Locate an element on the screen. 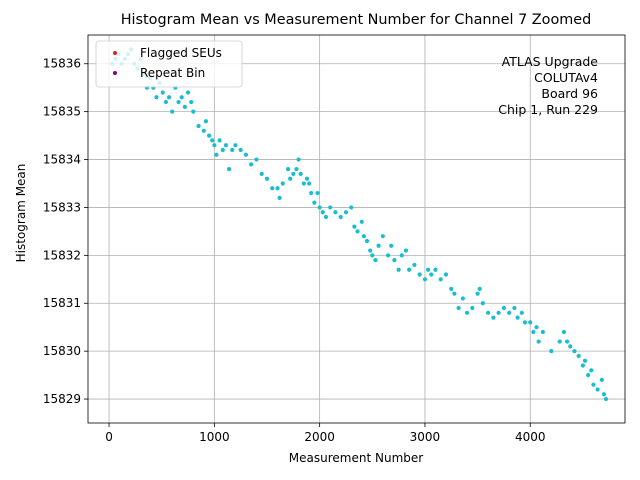 The height and width of the screenshot is (480, 640). y-tick-label: 15834 is located at coordinates (62, 160).